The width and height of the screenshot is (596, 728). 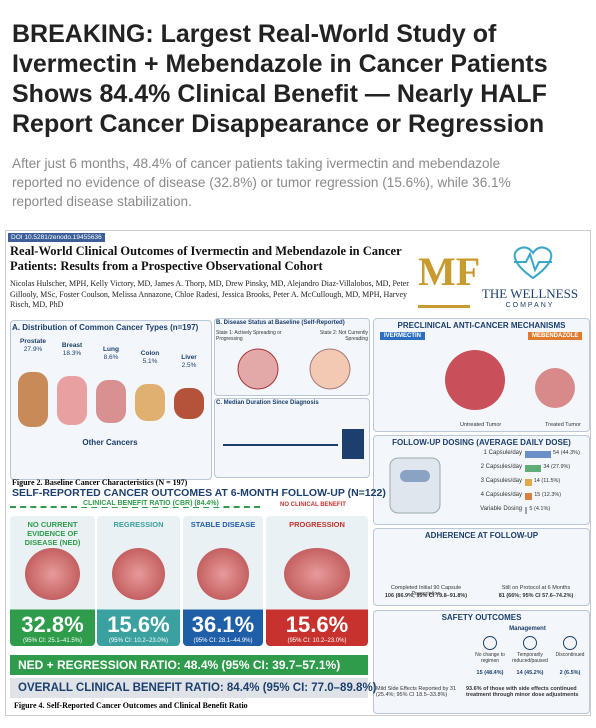 What do you see at coordinates (102, 201) in the screenshot?
I see `subtitle-line: reported disease stabilization.` at bounding box center [102, 201].